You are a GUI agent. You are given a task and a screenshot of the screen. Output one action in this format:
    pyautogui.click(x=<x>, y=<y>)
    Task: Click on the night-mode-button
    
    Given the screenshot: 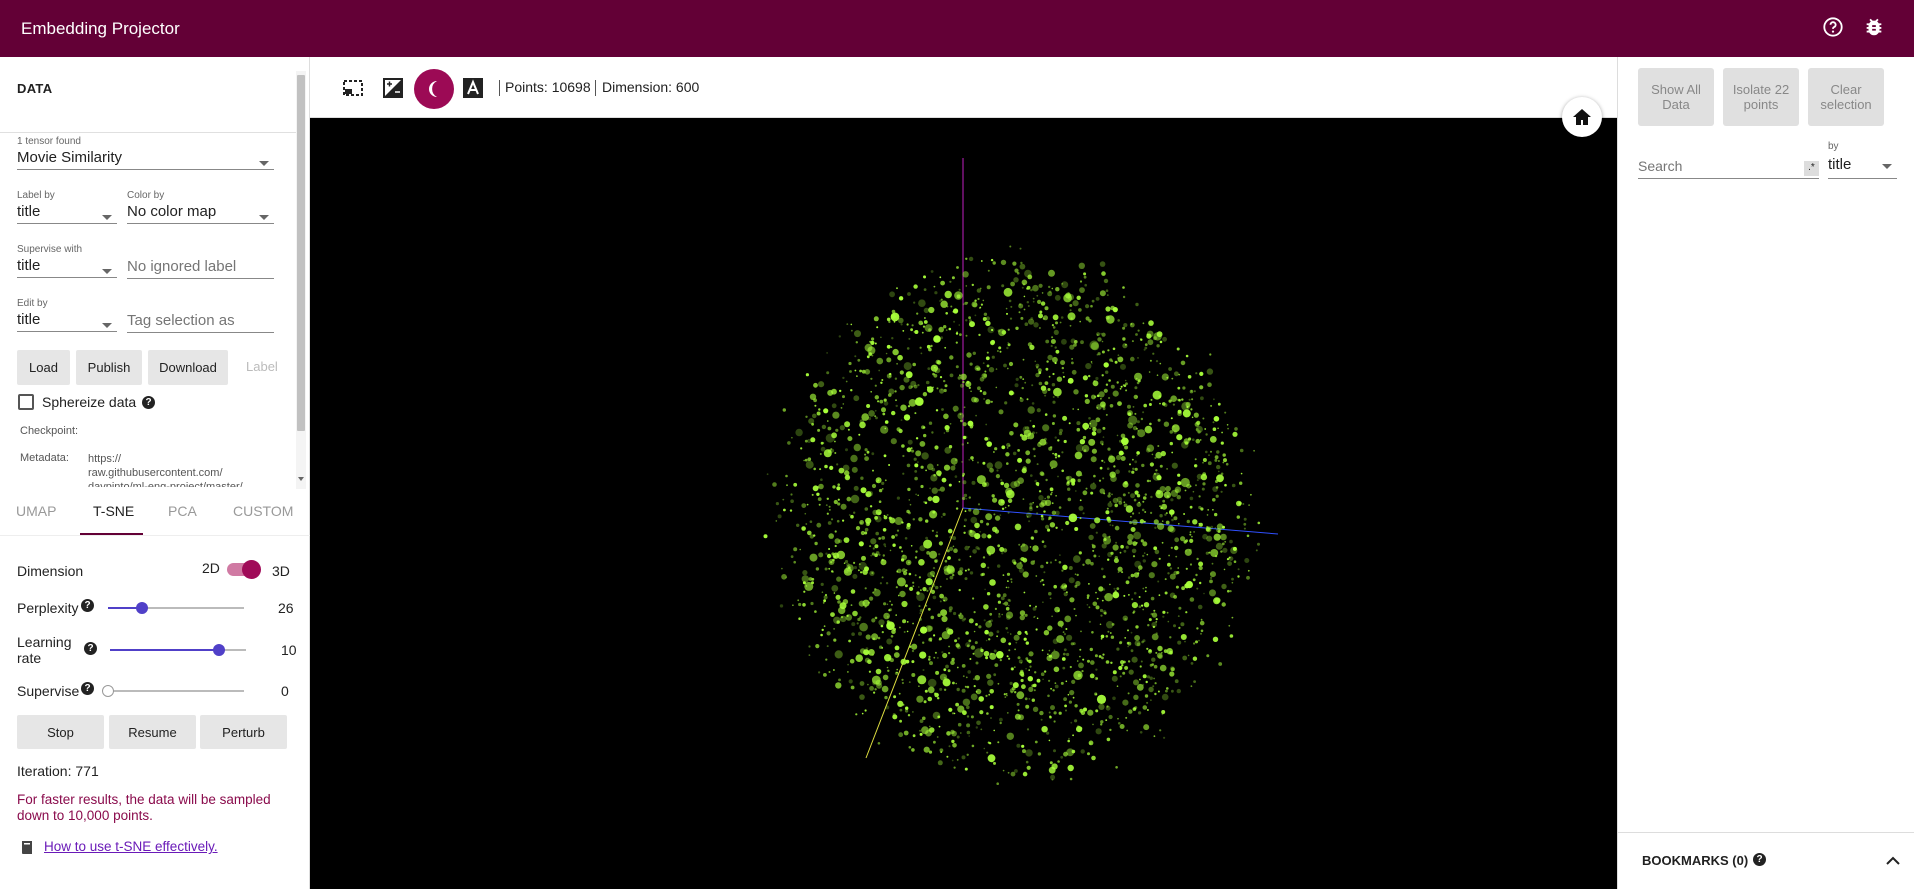 What is the action you would take?
    pyautogui.click(x=434, y=89)
    